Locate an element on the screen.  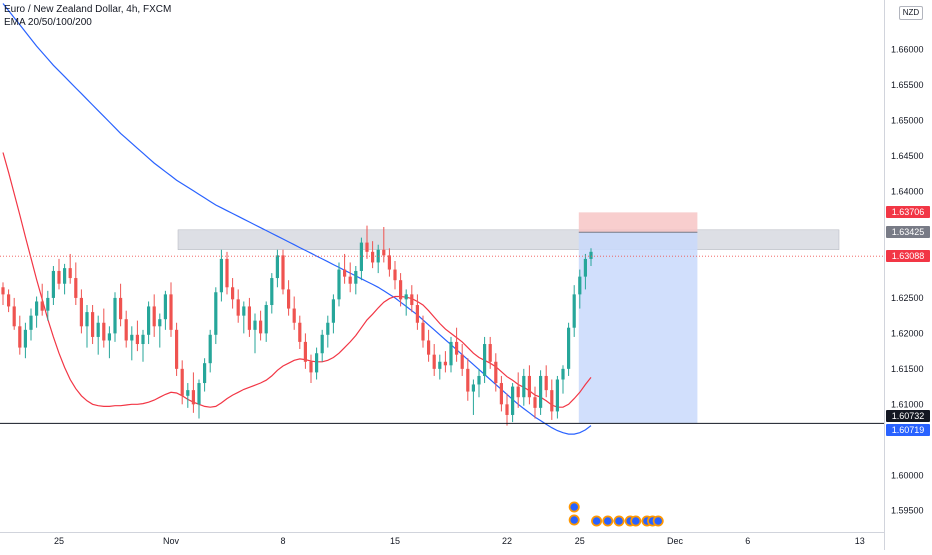
price-label-entry: 1.63425 is located at coordinates (908, 232).